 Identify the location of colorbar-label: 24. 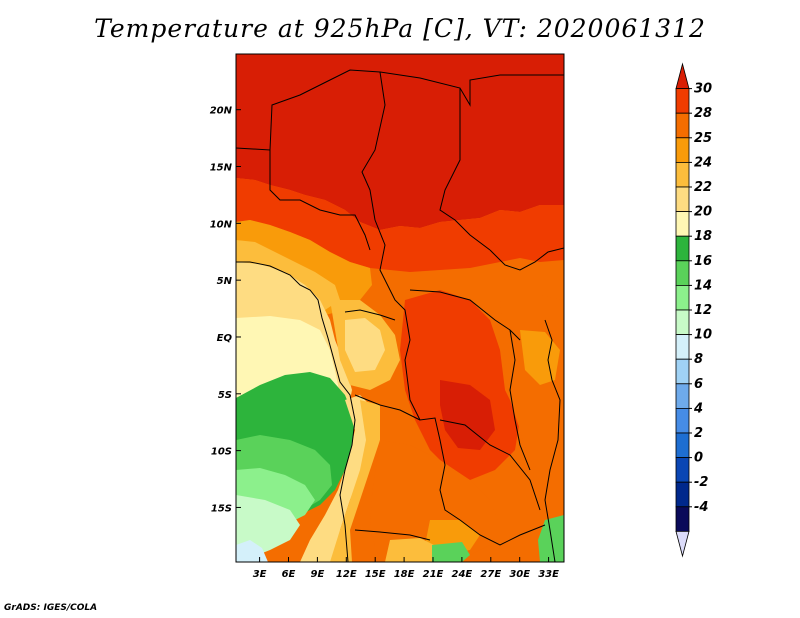
(703, 162).